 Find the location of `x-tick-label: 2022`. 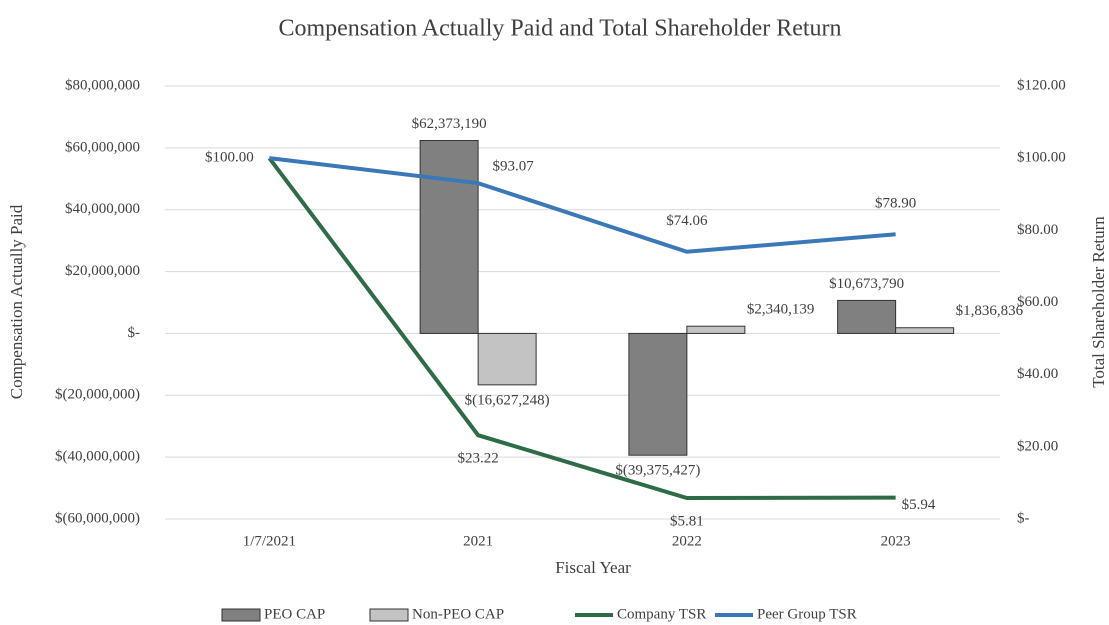

x-tick-label: 2022 is located at coordinates (687, 541).